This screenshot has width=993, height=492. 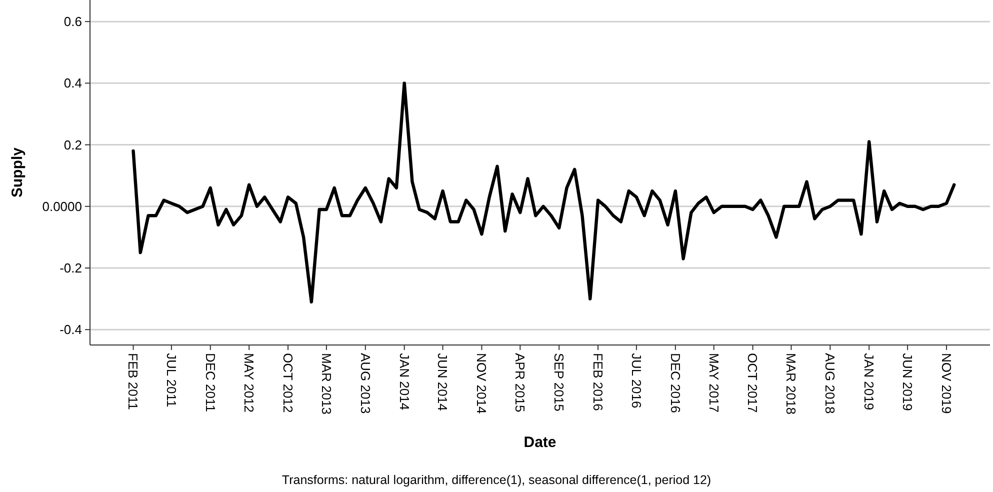 What do you see at coordinates (907, 382) in the screenshot?
I see `x-tick-label: JUN 2019` at bounding box center [907, 382].